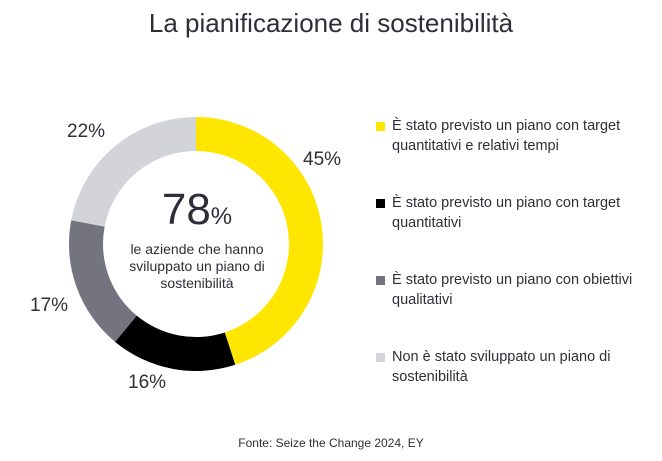 This screenshot has height=461, width=662. Describe the element at coordinates (331, 443) in the screenshot. I see `source-note: Fonte: Seize the Change 2024, EY` at that location.